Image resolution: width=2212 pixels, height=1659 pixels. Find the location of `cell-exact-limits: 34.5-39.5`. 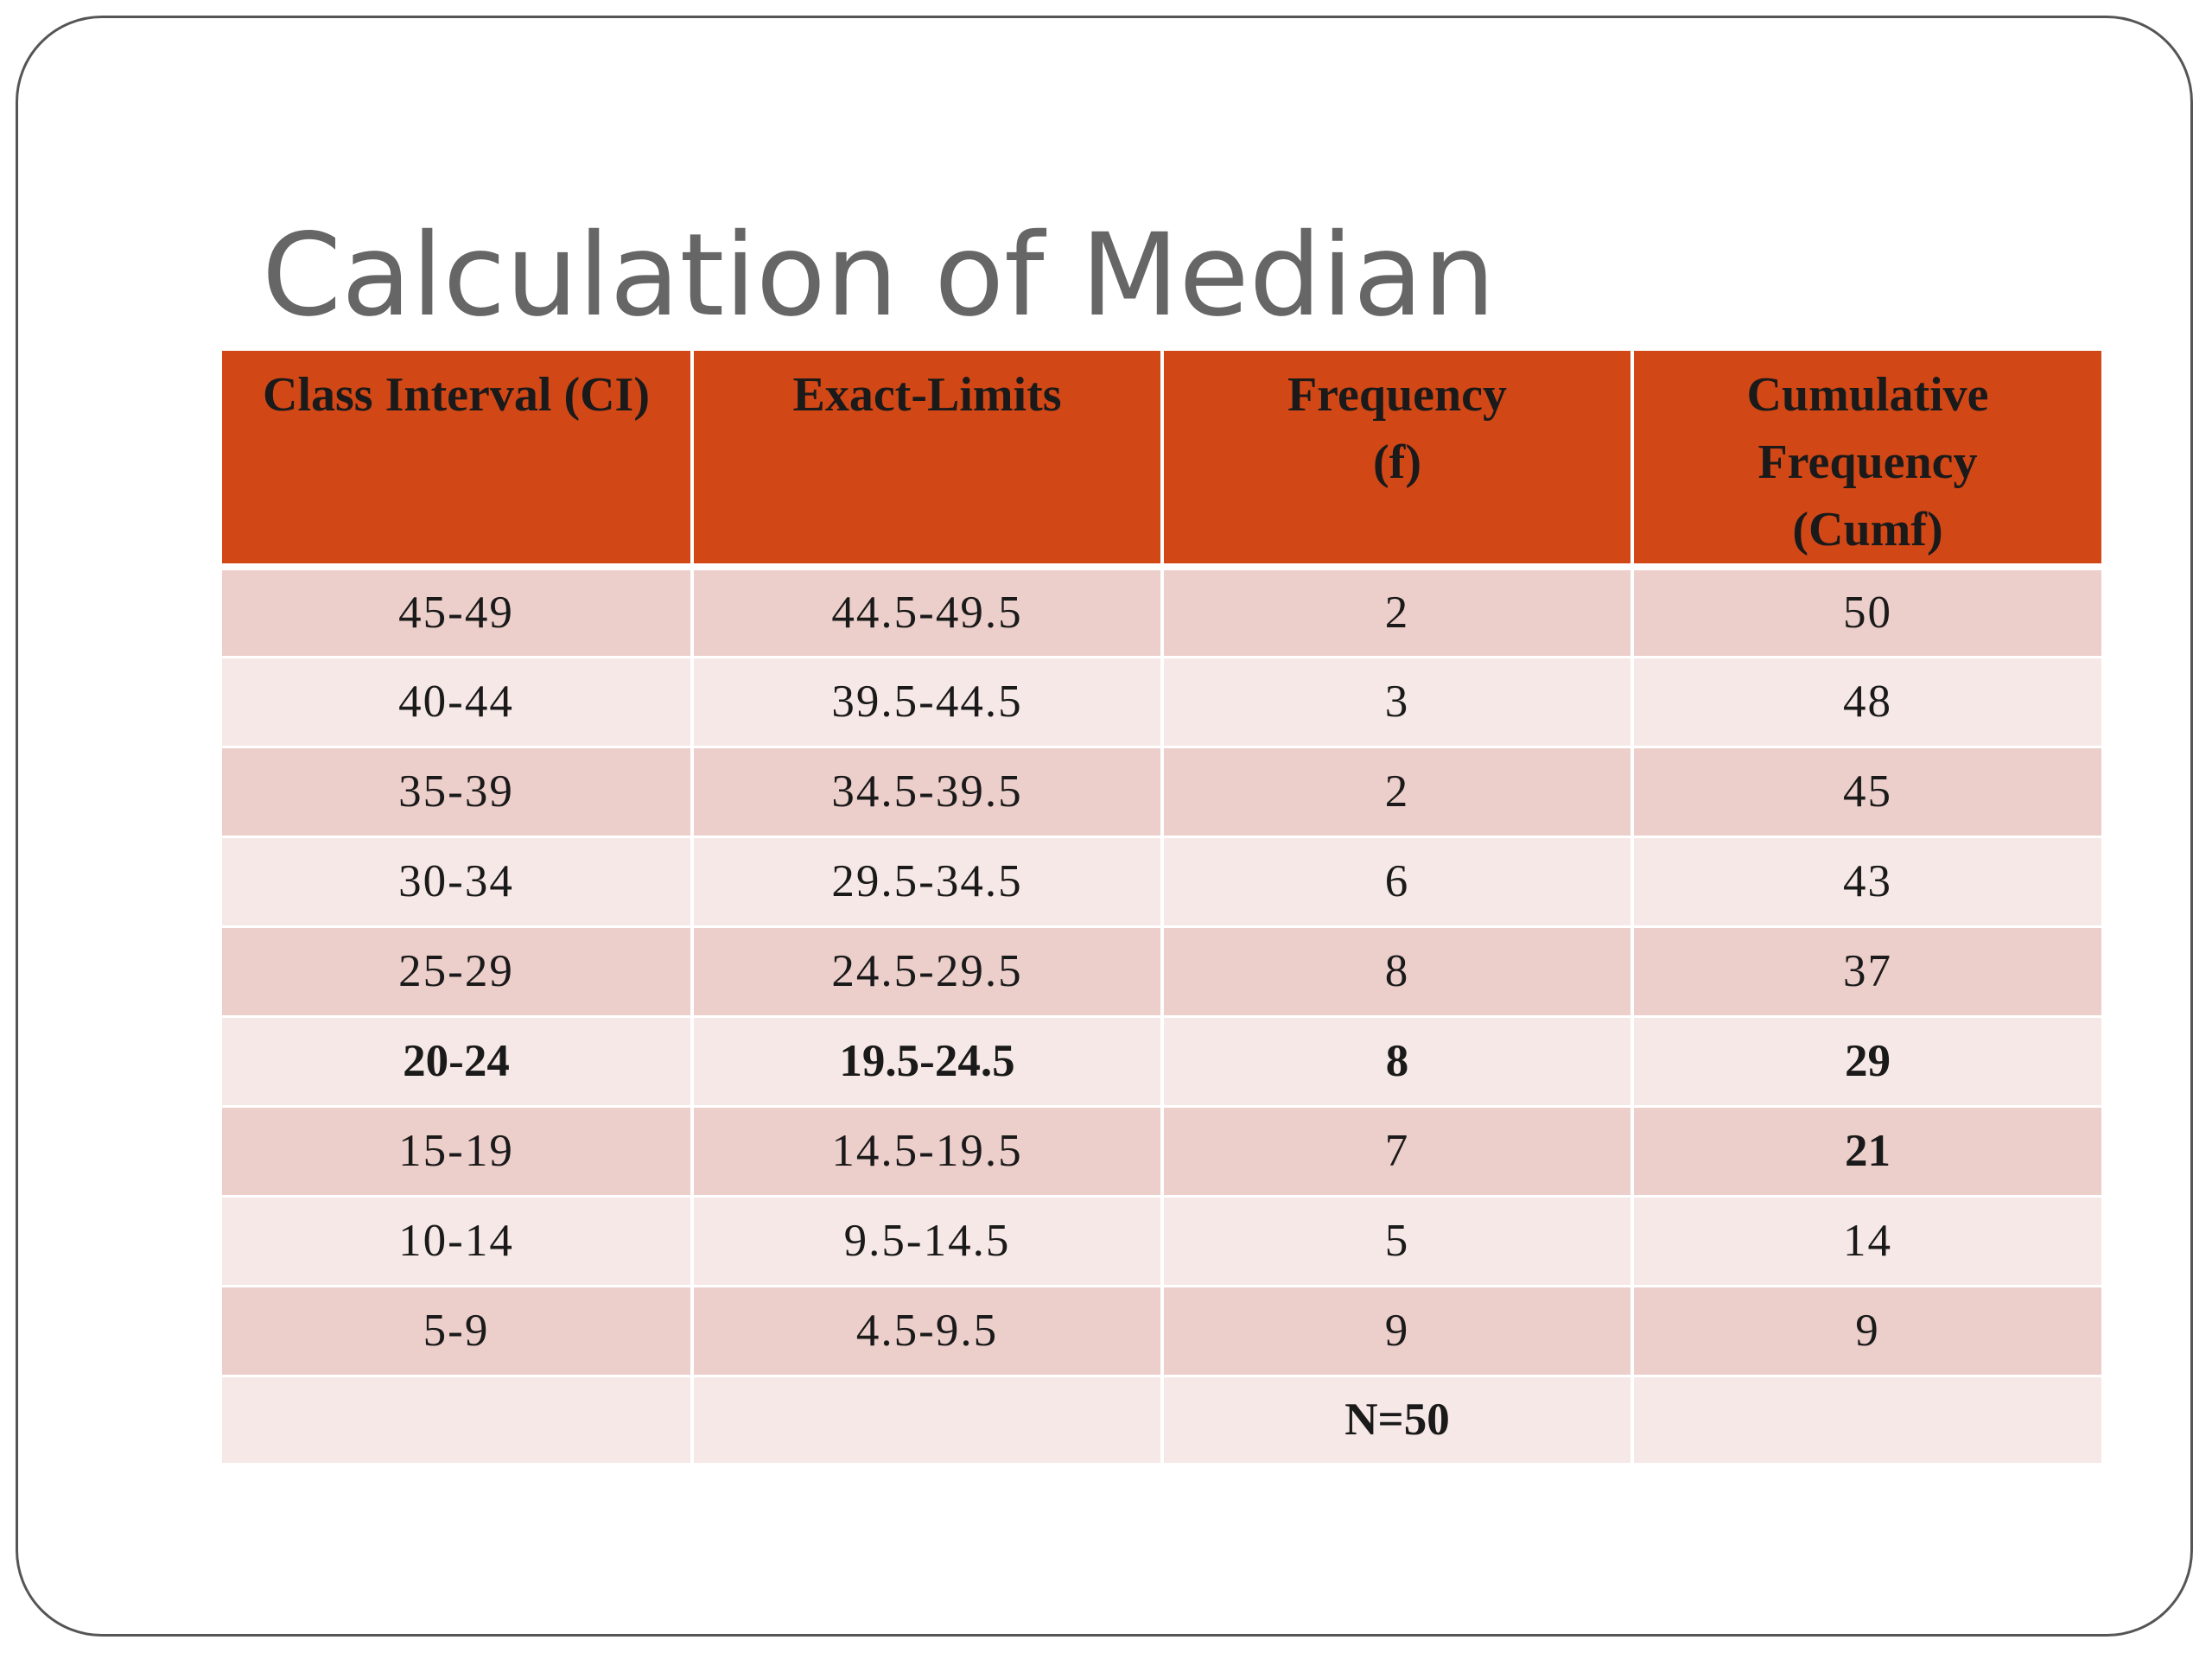

cell-exact-limits: 34.5-39.5 is located at coordinates (928, 791).